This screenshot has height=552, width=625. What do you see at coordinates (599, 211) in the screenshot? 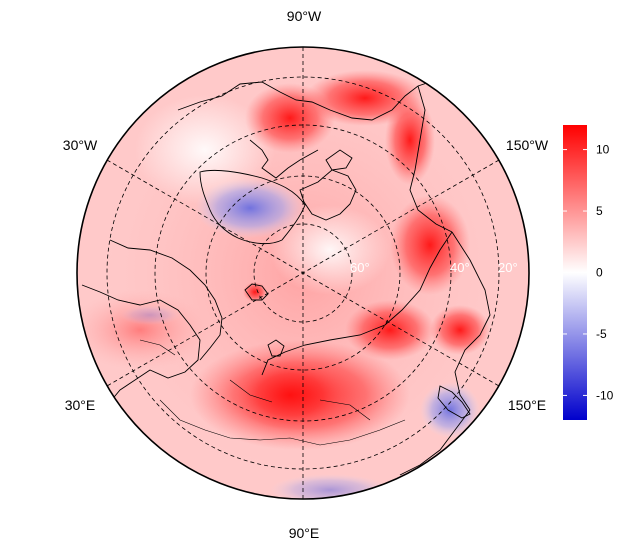
I see `colorbar-tick-label: 5` at bounding box center [599, 211].